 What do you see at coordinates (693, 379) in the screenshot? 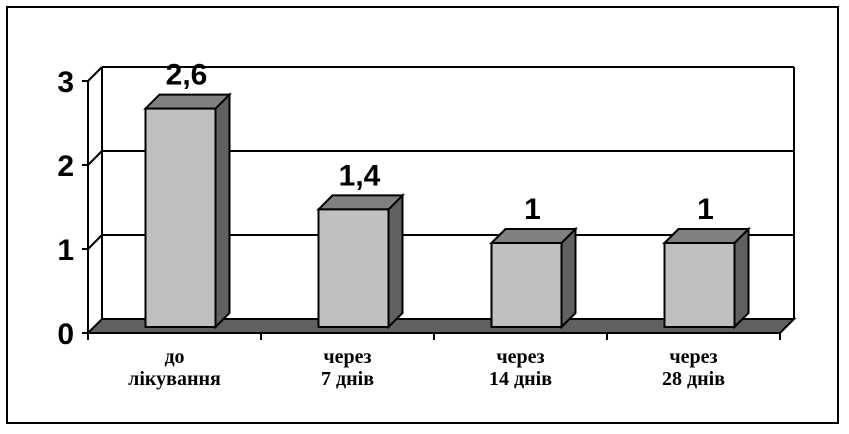
I see `x-category-label: 28 днів` at bounding box center [693, 379].